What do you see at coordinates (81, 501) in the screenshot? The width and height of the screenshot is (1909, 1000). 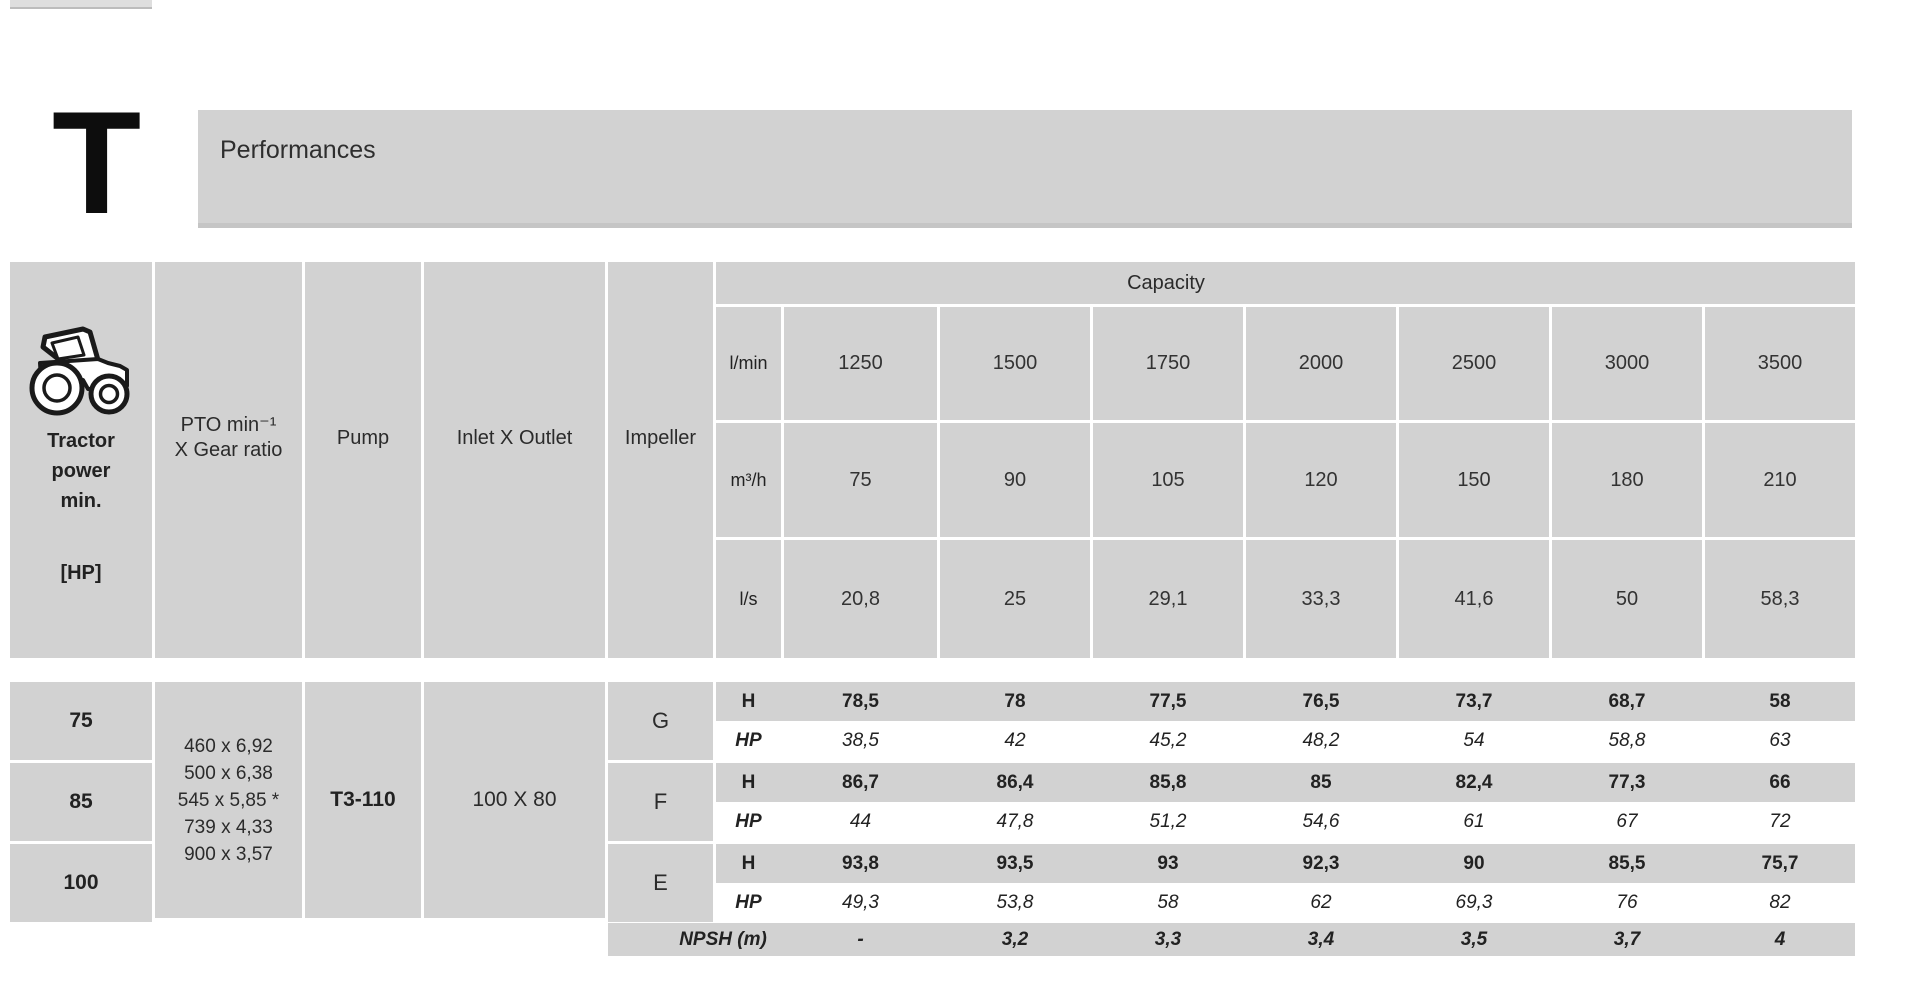 I see `tractor-header-line: min.` at bounding box center [81, 501].